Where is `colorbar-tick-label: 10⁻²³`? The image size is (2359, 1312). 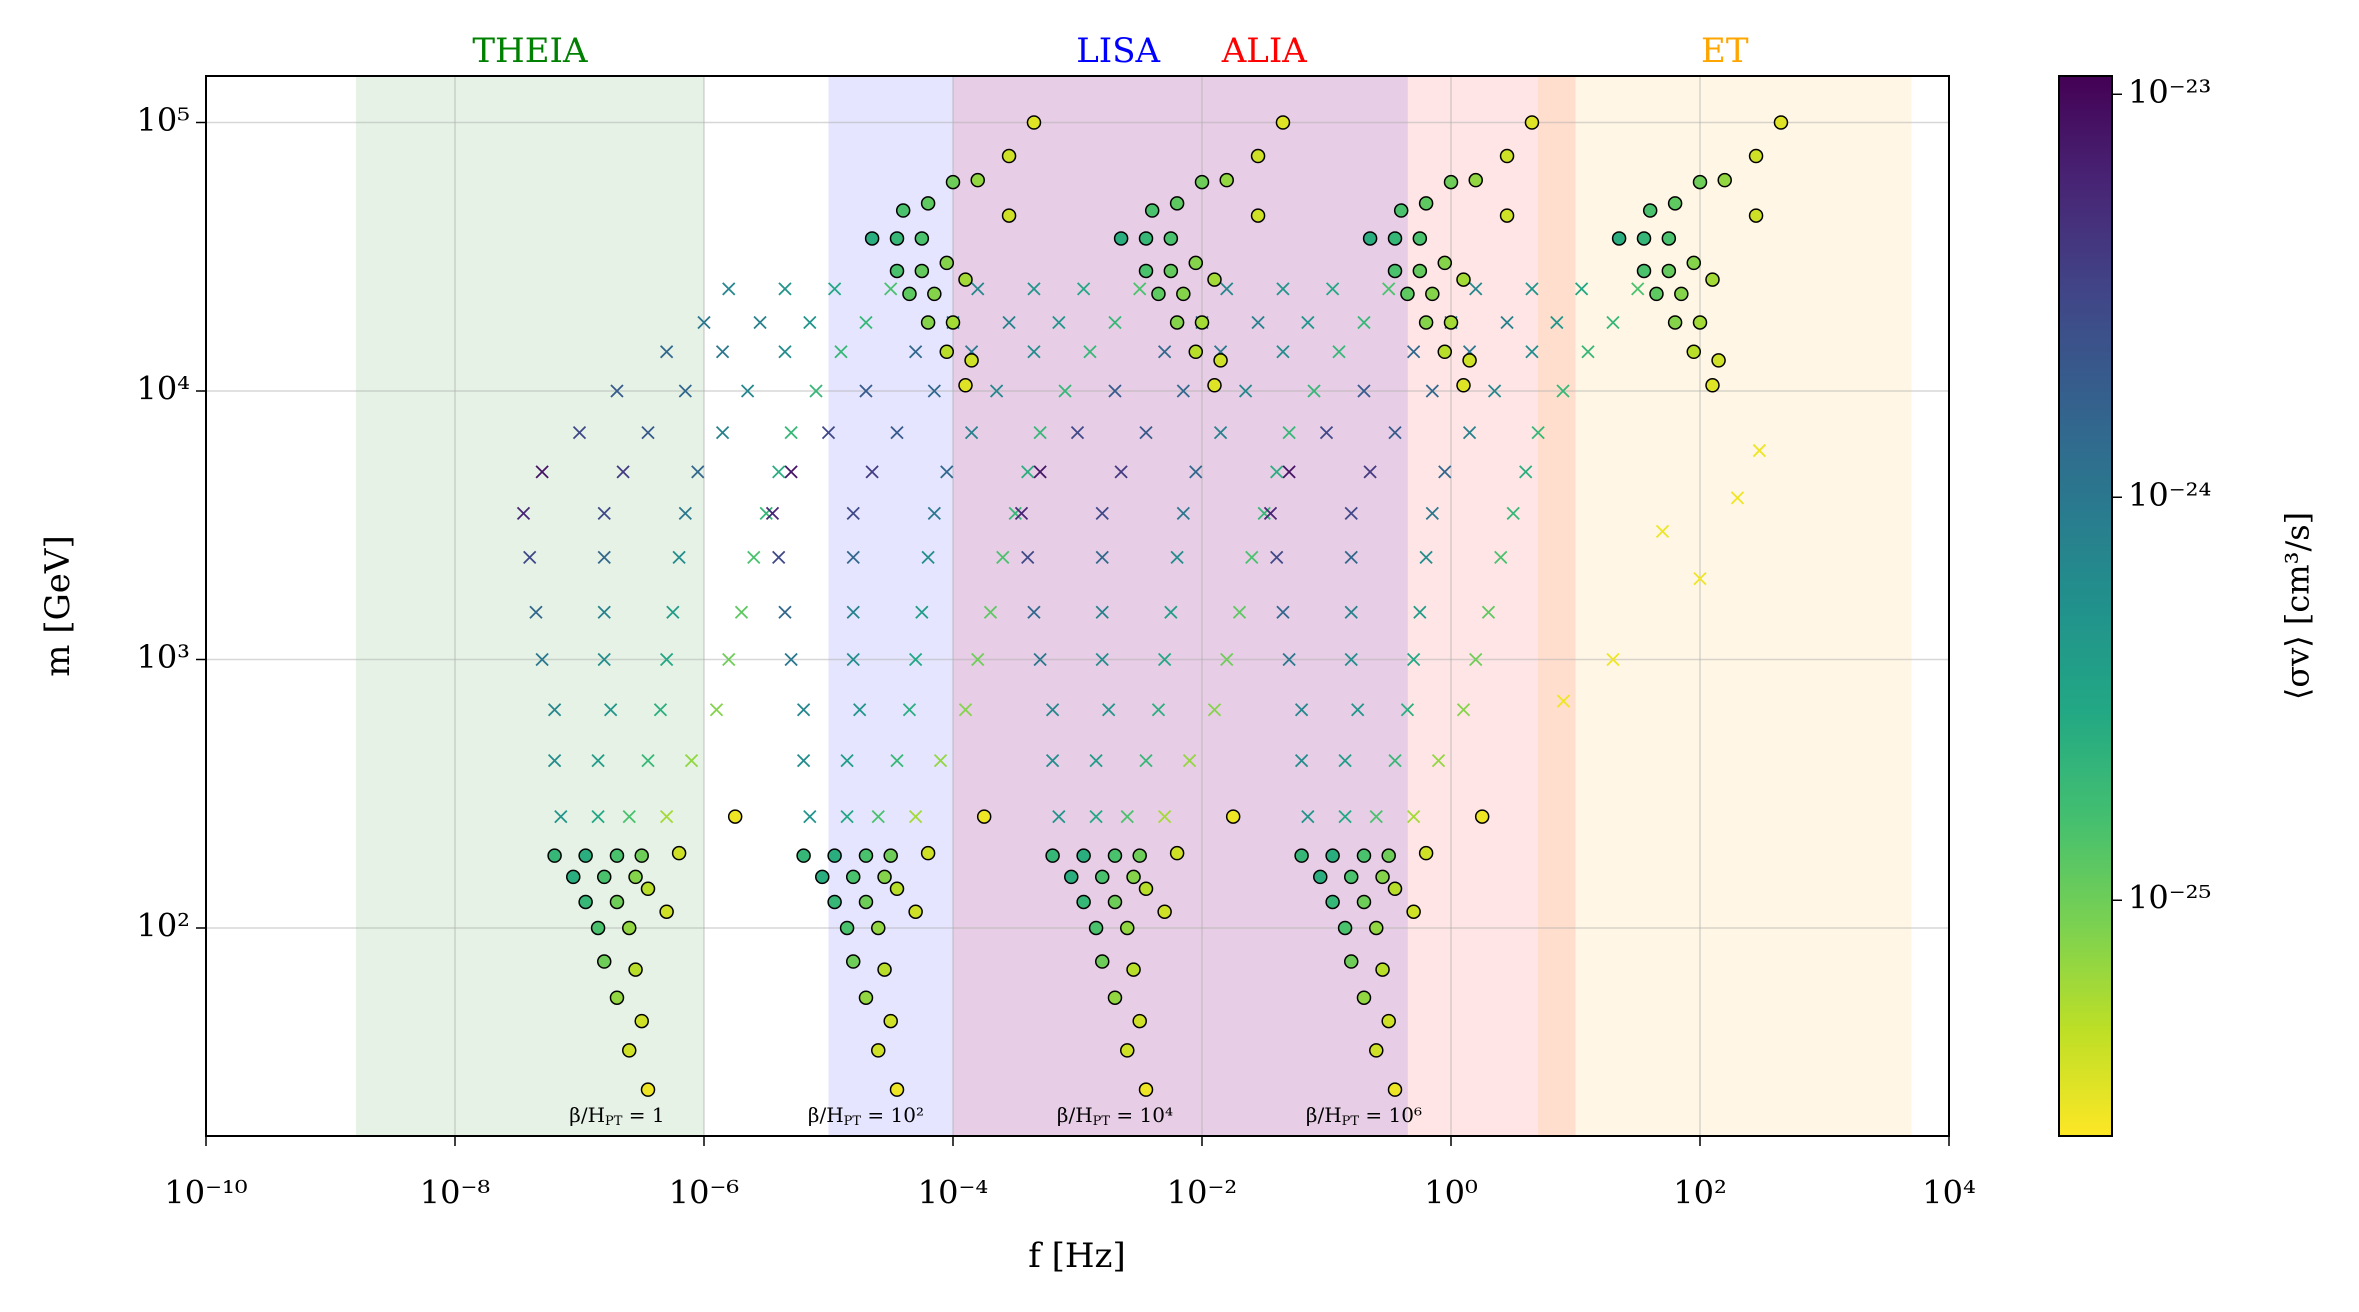
colorbar-tick-label: 10⁻²³ is located at coordinates (2169, 92).